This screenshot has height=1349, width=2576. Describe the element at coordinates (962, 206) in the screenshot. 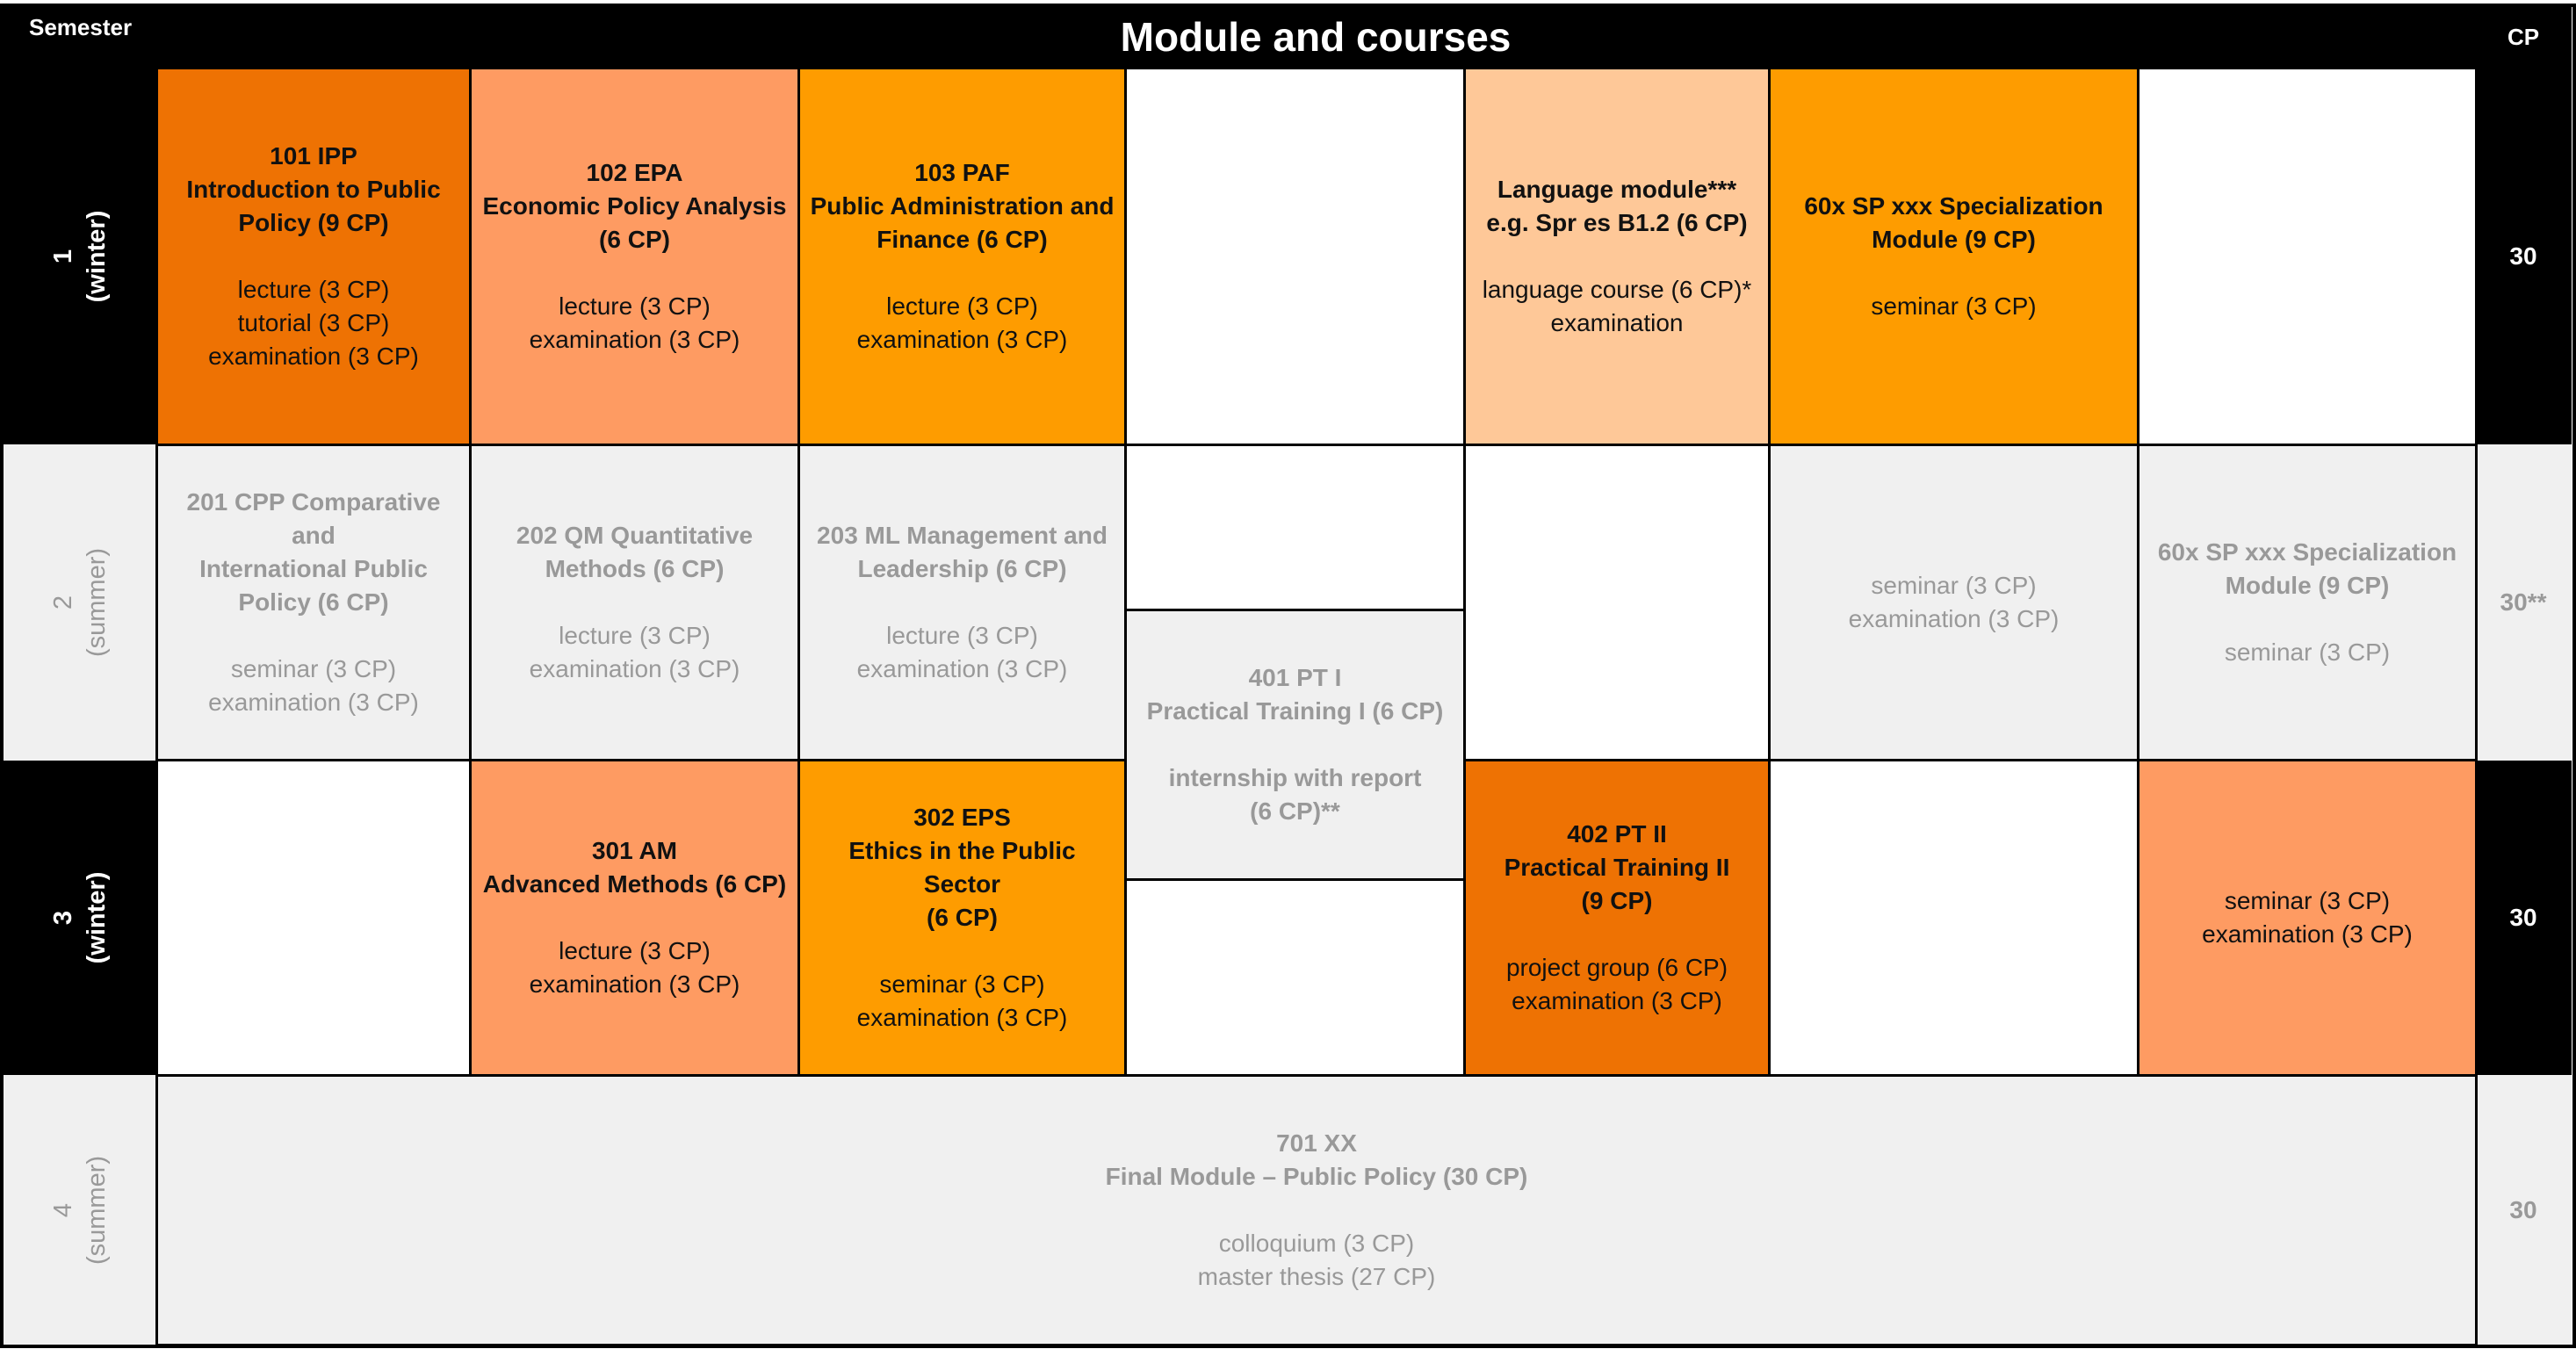

I see `module-title: Public Administration and` at that location.